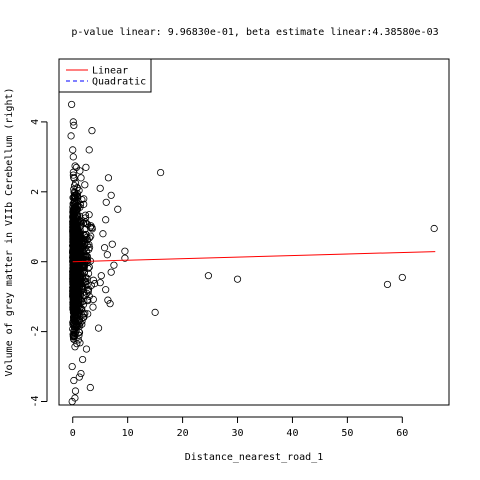  I want to click on x-tick-label: 50, so click(347, 433).